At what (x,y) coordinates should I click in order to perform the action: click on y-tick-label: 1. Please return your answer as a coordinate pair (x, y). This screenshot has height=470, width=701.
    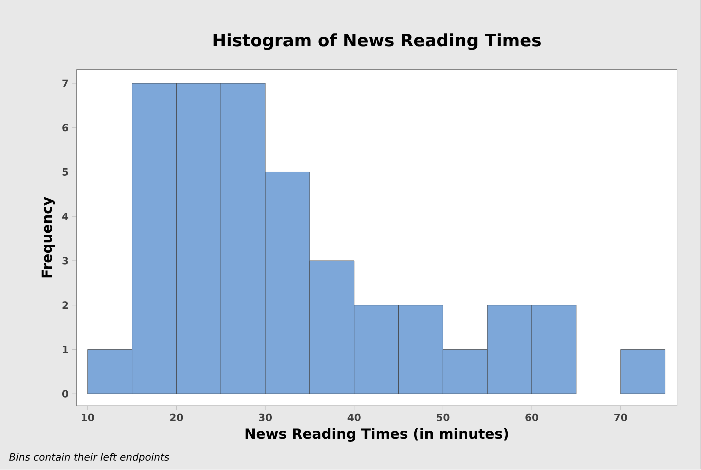
    Looking at the image, I should click on (65, 350).